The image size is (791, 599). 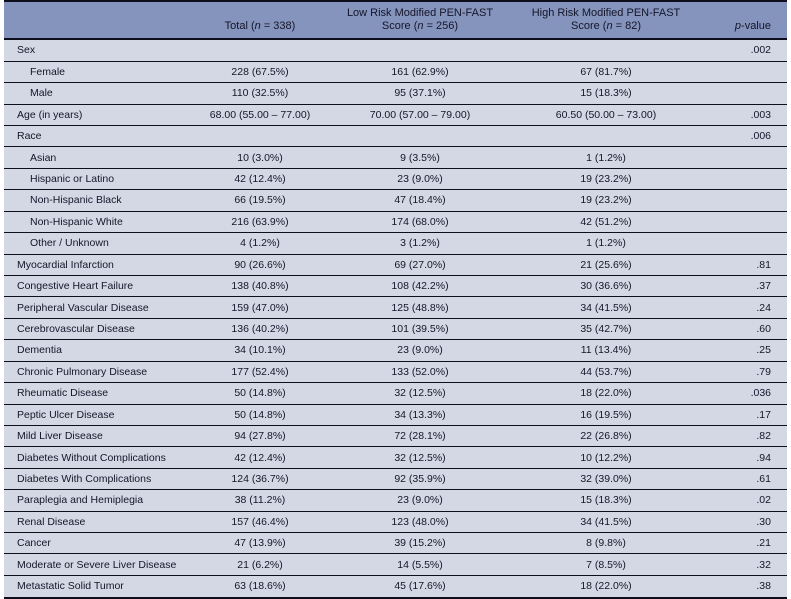 I want to click on header-low-risk-line1: Low Risk Modified PEN-FAST, so click(x=420, y=13).